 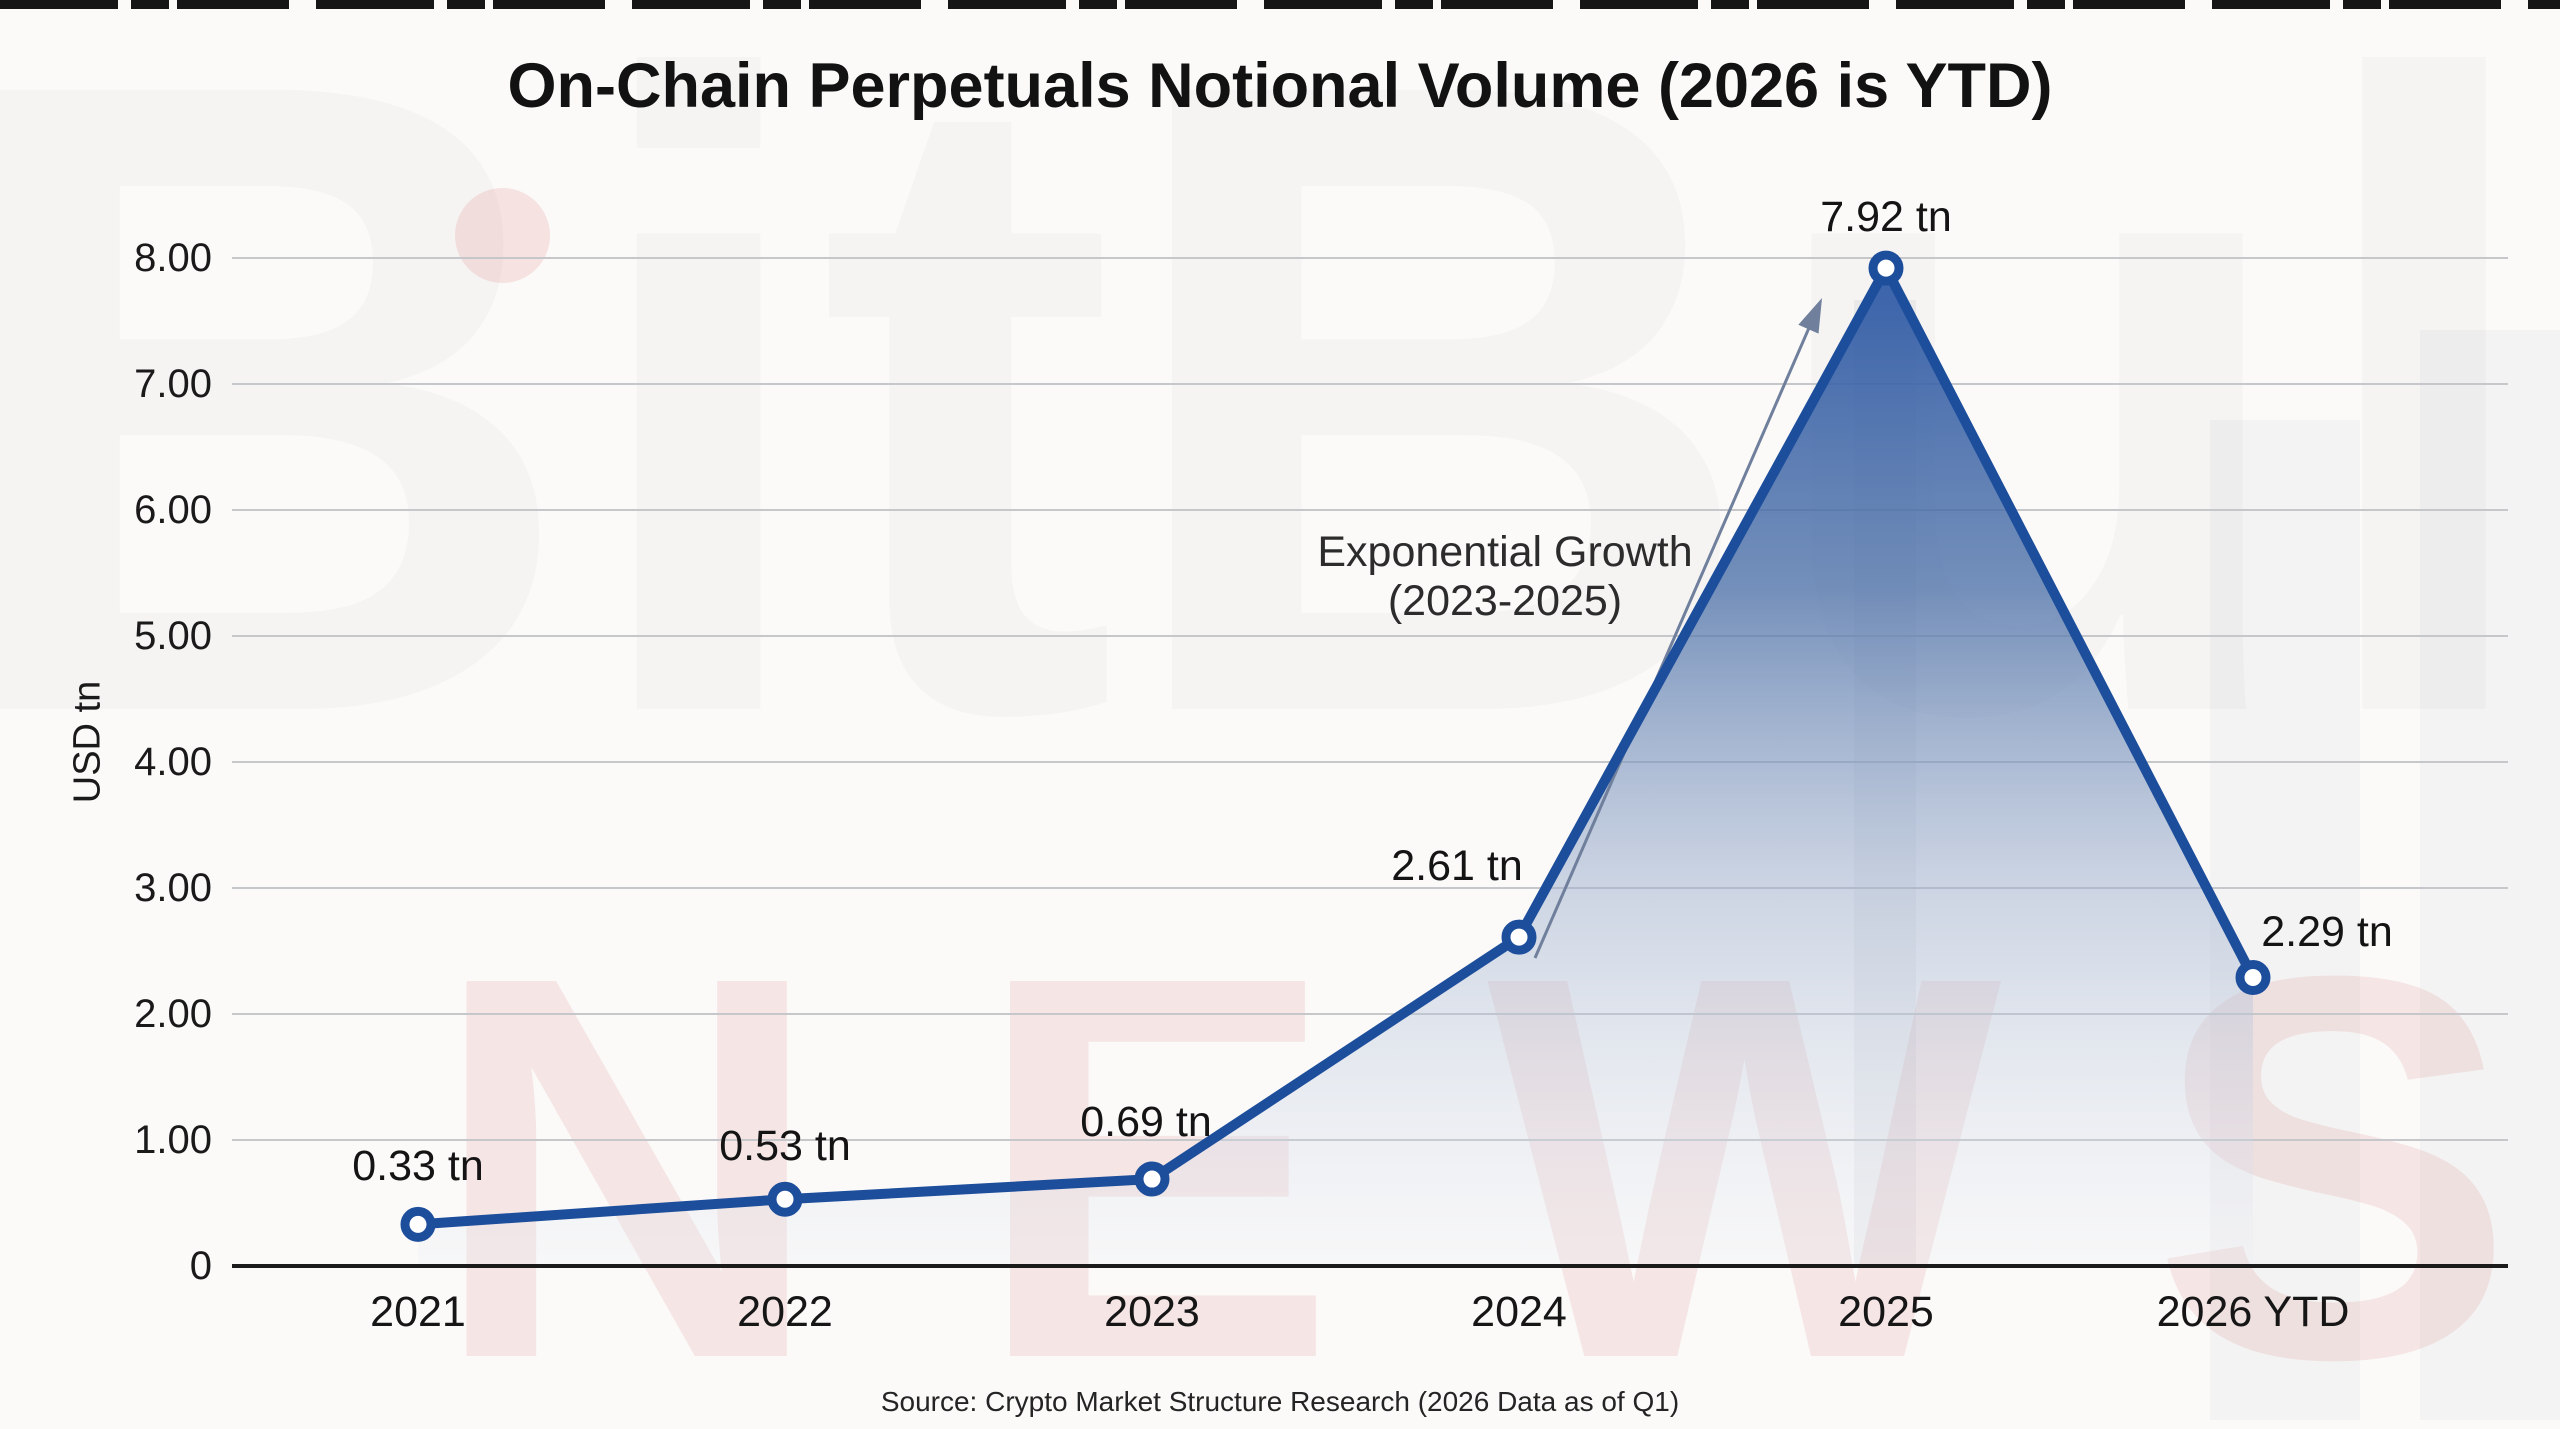 I want to click on trend-annotation-line1: Exponential Growth, so click(x=1505, y=552).